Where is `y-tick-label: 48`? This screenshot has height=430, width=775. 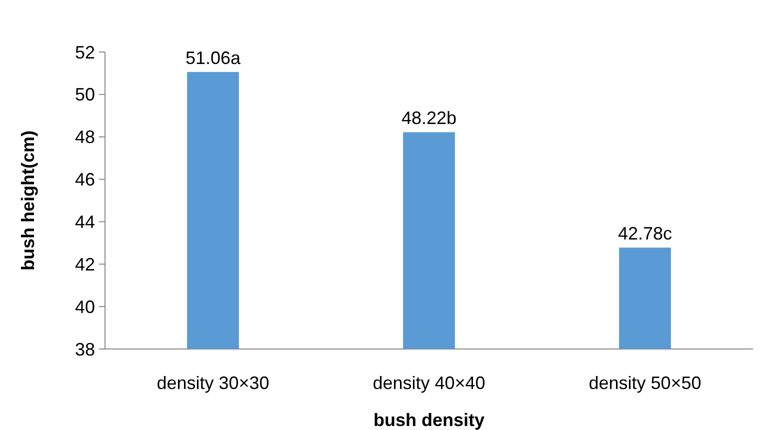 y-tick-label: 48 is located at coordinates (84, 137).